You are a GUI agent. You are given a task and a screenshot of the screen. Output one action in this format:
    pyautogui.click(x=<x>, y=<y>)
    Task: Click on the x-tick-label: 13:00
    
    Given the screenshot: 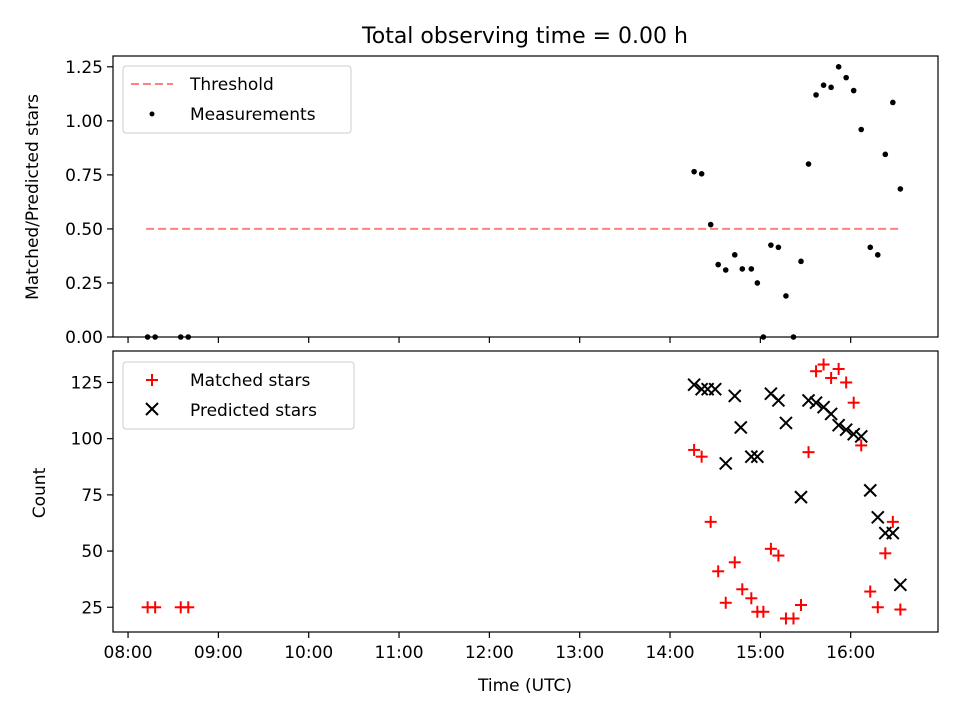 What is the action you would take?
    pyautogui.click(x=579, y=653)
    